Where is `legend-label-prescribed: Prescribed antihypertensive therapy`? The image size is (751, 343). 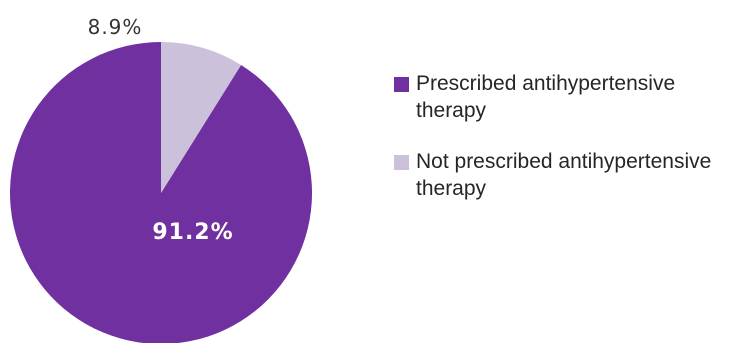
legend-label-prescribed: Prescribed antihypertensive therapy is located at coordinates (546, 97).